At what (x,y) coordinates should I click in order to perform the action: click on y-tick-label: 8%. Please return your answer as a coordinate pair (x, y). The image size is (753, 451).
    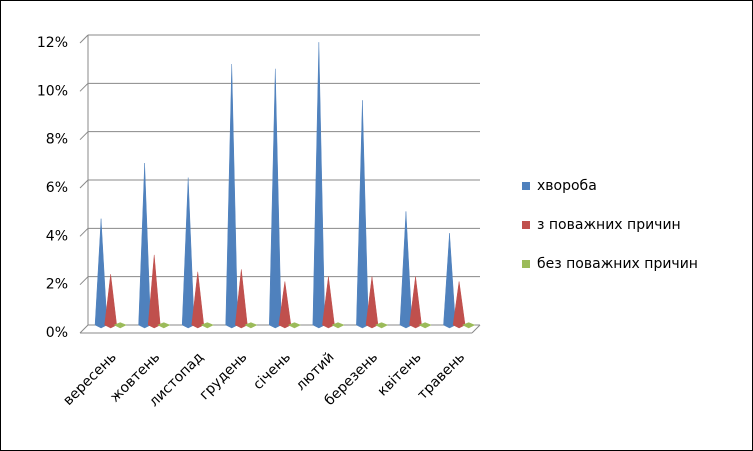
    Looking at the image, I should click on (57, 140).